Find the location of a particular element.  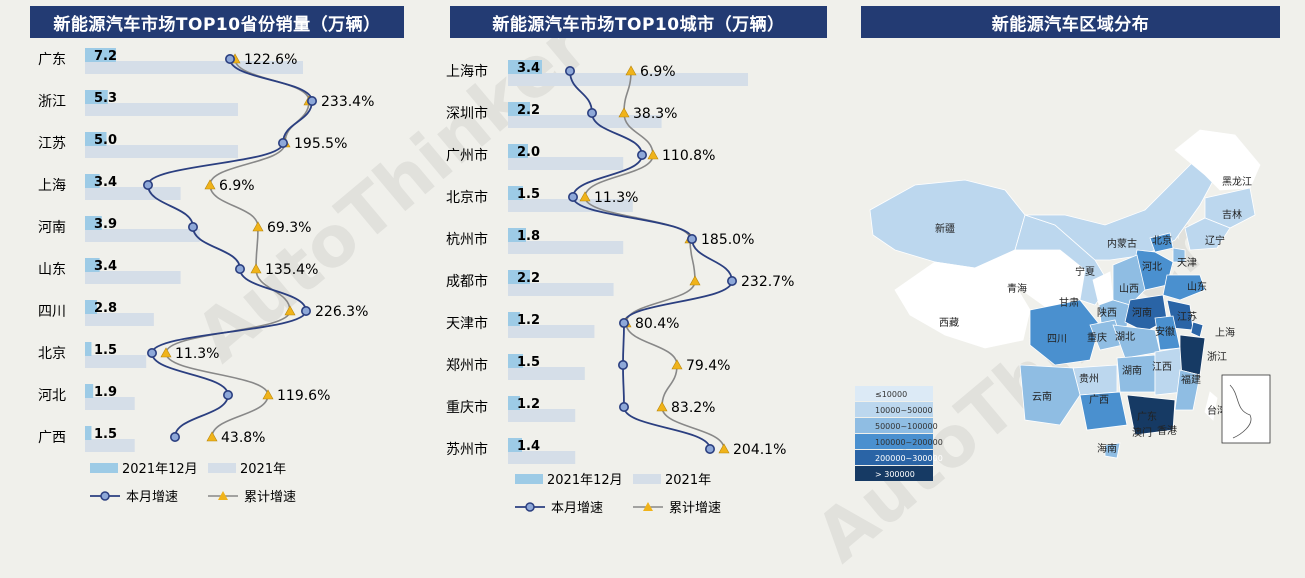

category-label: 上海市 is located at coordinates (467, 71).